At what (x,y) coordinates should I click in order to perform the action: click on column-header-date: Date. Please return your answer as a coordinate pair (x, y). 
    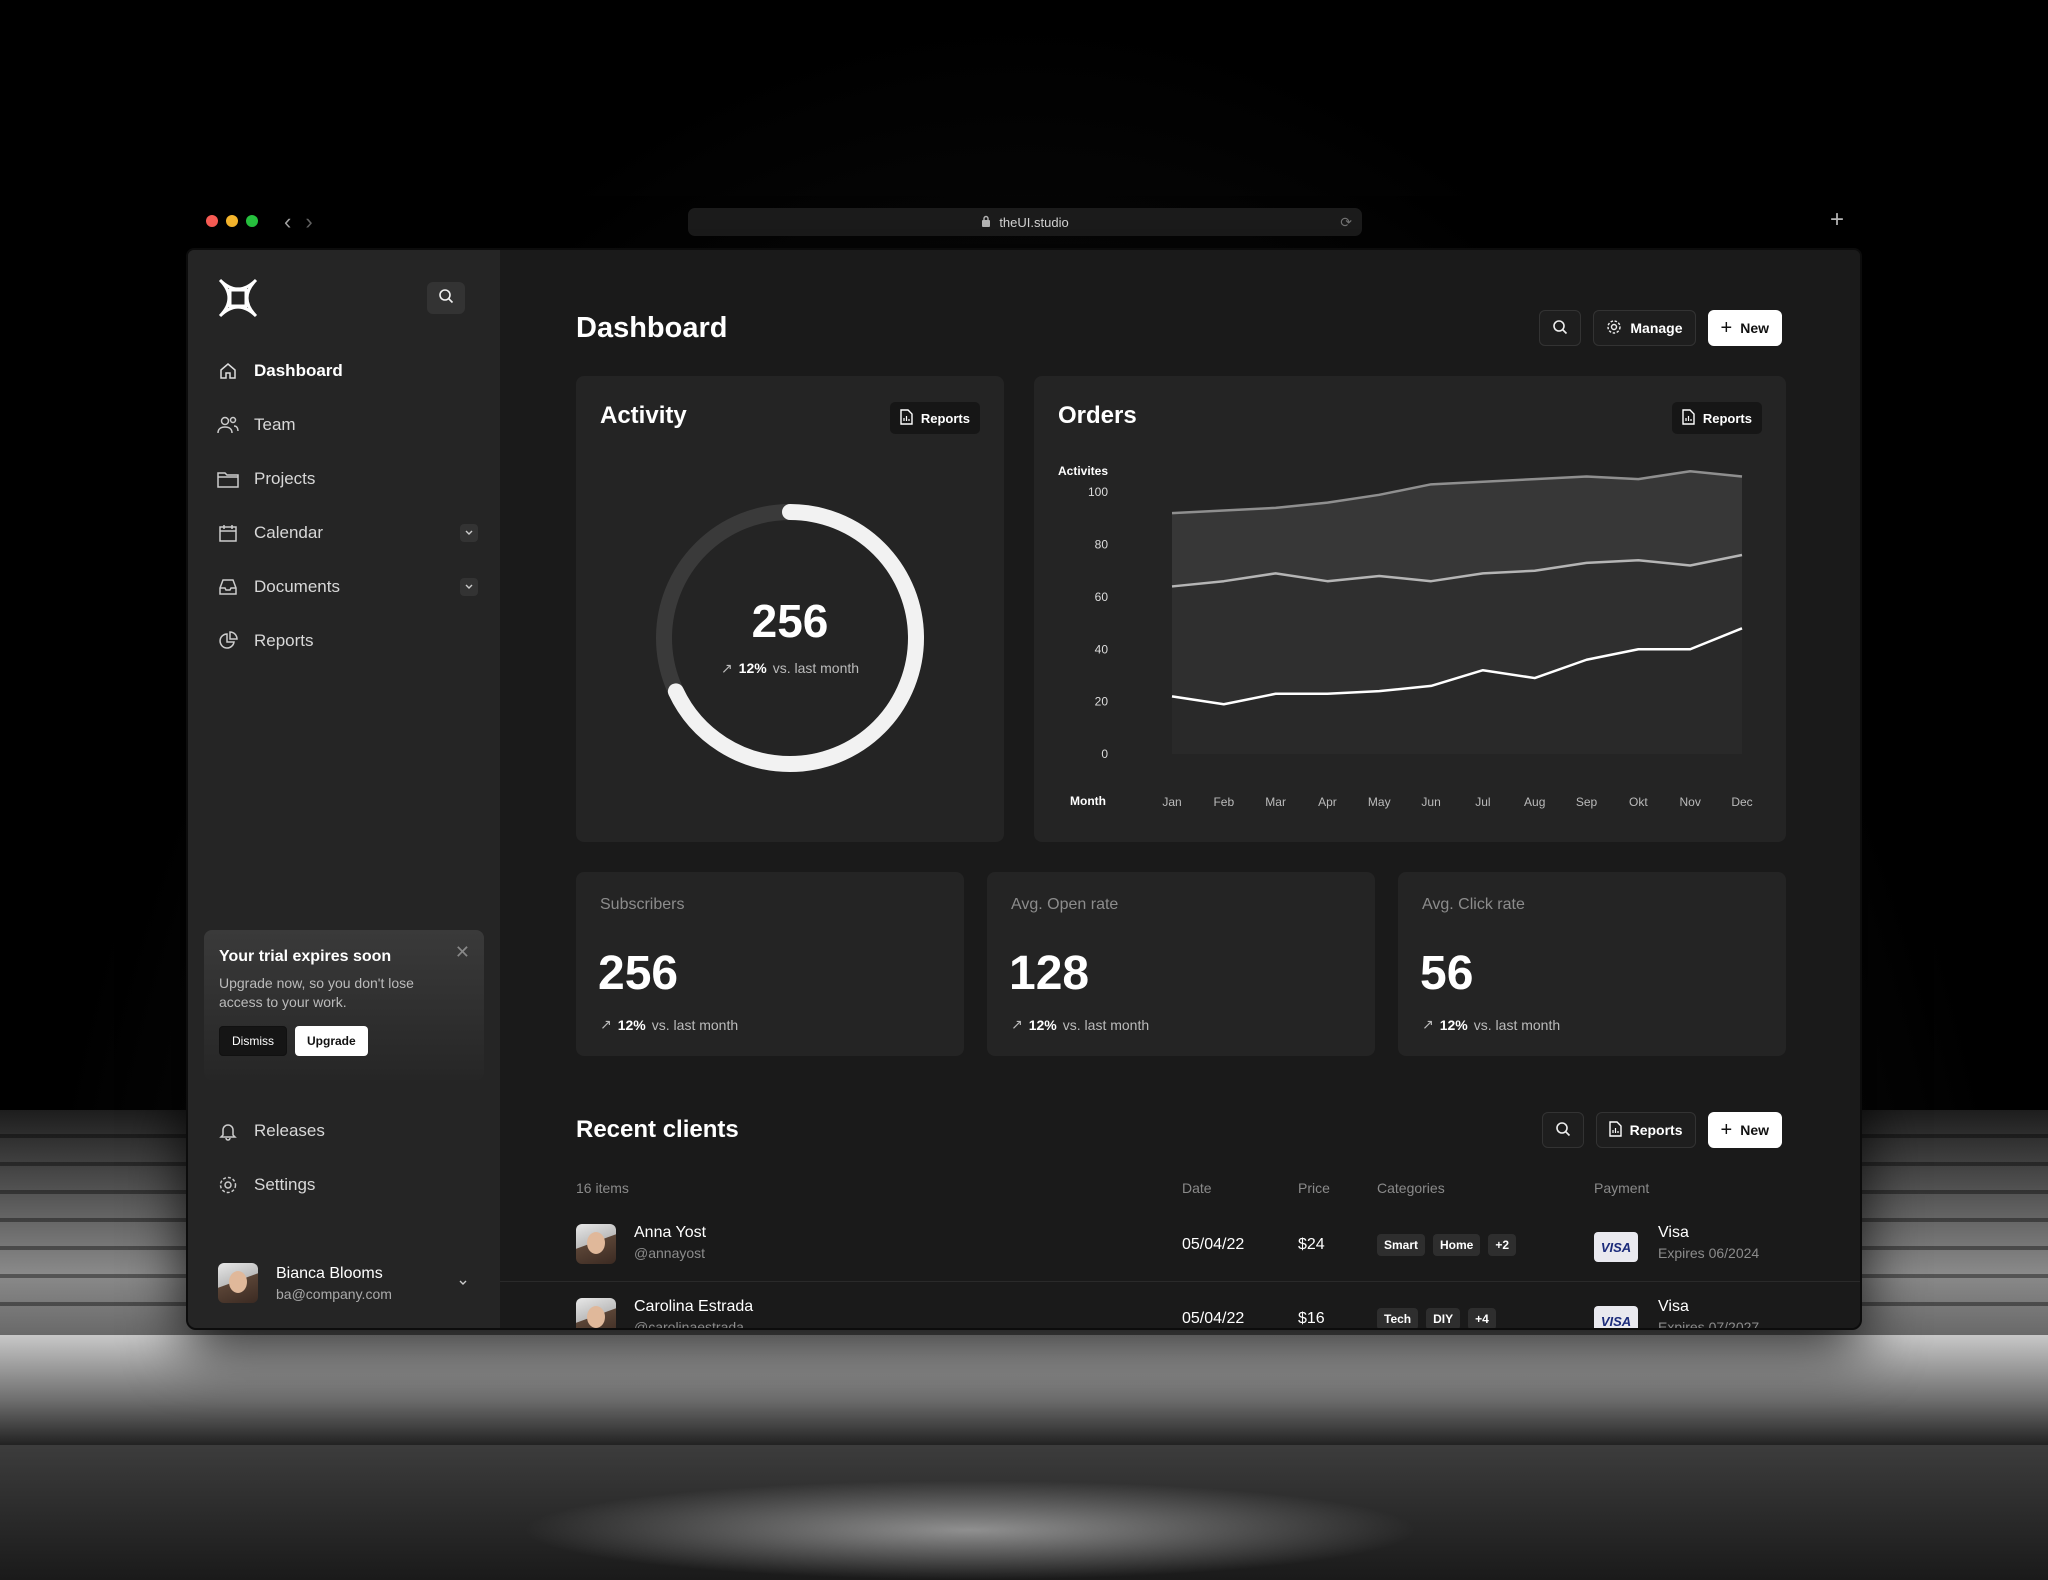
    Looking at the image, I should click on (1197, 1188).